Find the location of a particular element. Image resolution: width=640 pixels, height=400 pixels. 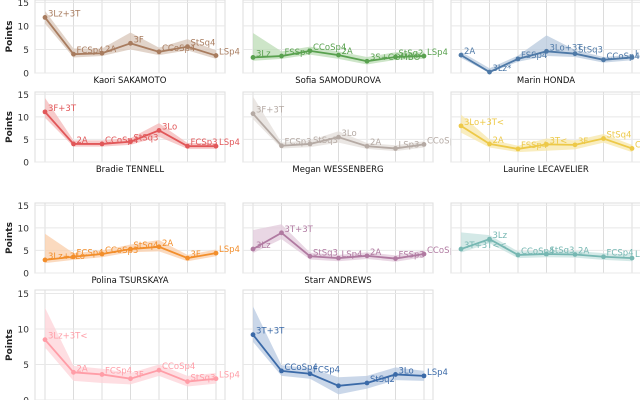

y-tick-label: 0 is located at coordinates (26, 75).